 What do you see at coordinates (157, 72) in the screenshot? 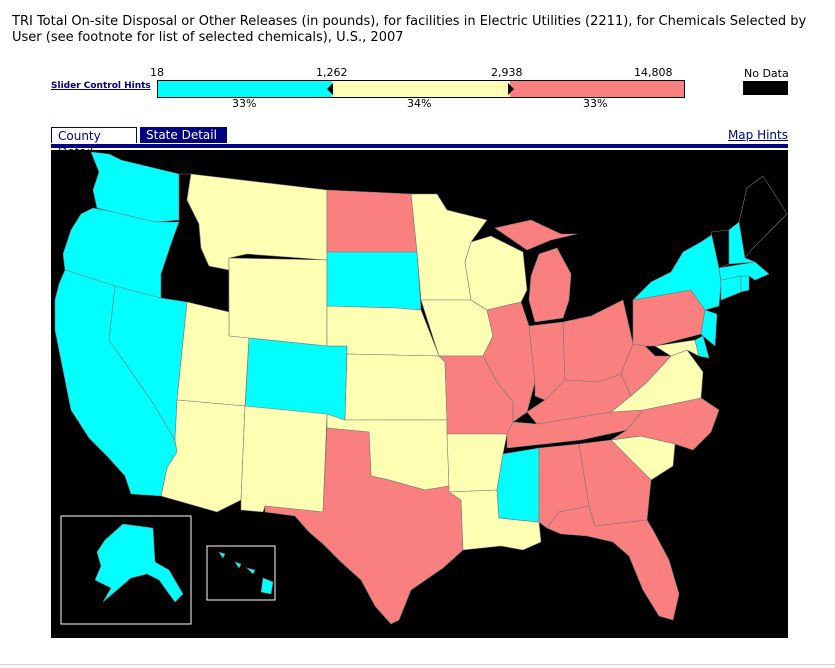
I see `slider-tick-min: 18` at bounding box center [157, 72].